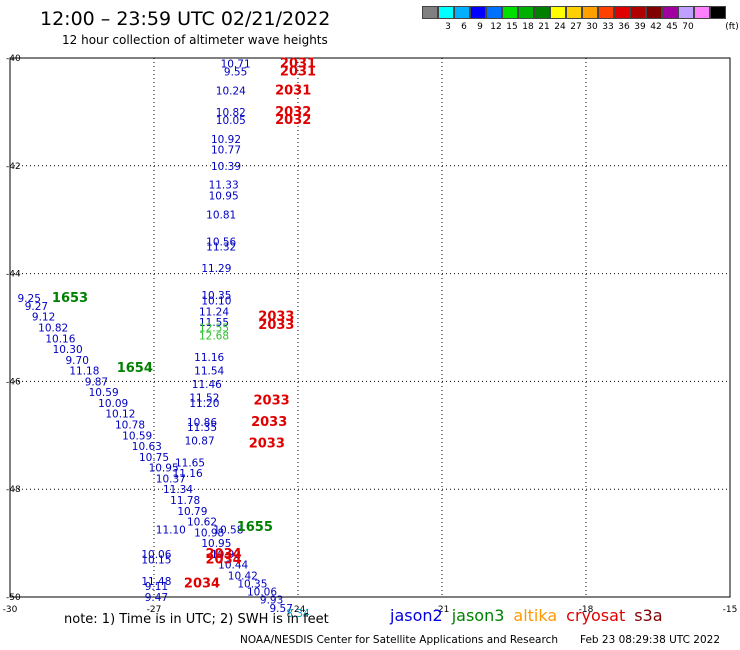 This screenshot has width=740, height=650. Describe the element at coordinates (648, 615) in the screenshot. I see `legend-entry: s3a` at that location.